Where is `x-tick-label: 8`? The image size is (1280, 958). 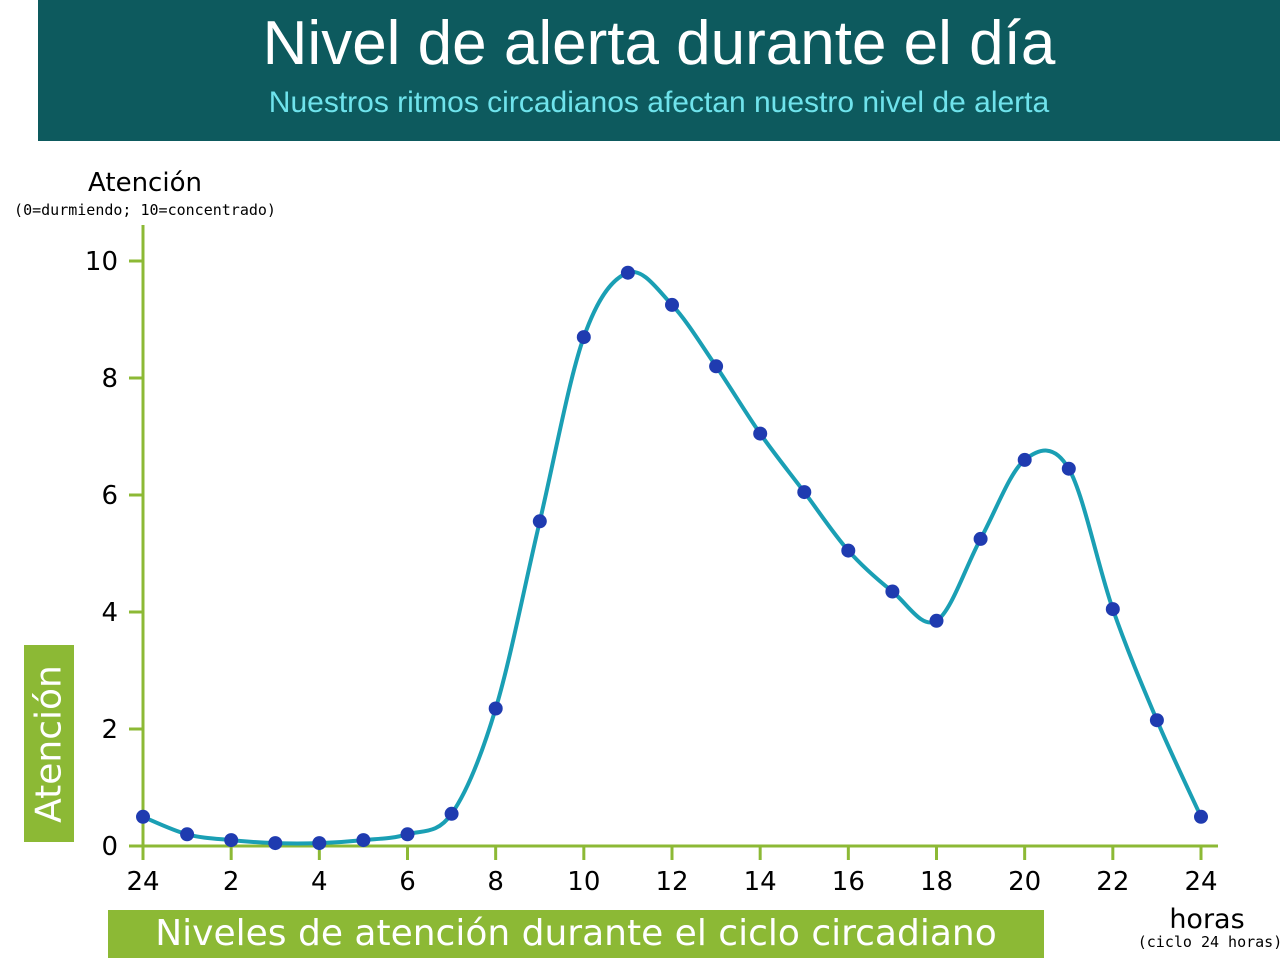 x-tick-label: 8 is located at coordinates (495, 882).